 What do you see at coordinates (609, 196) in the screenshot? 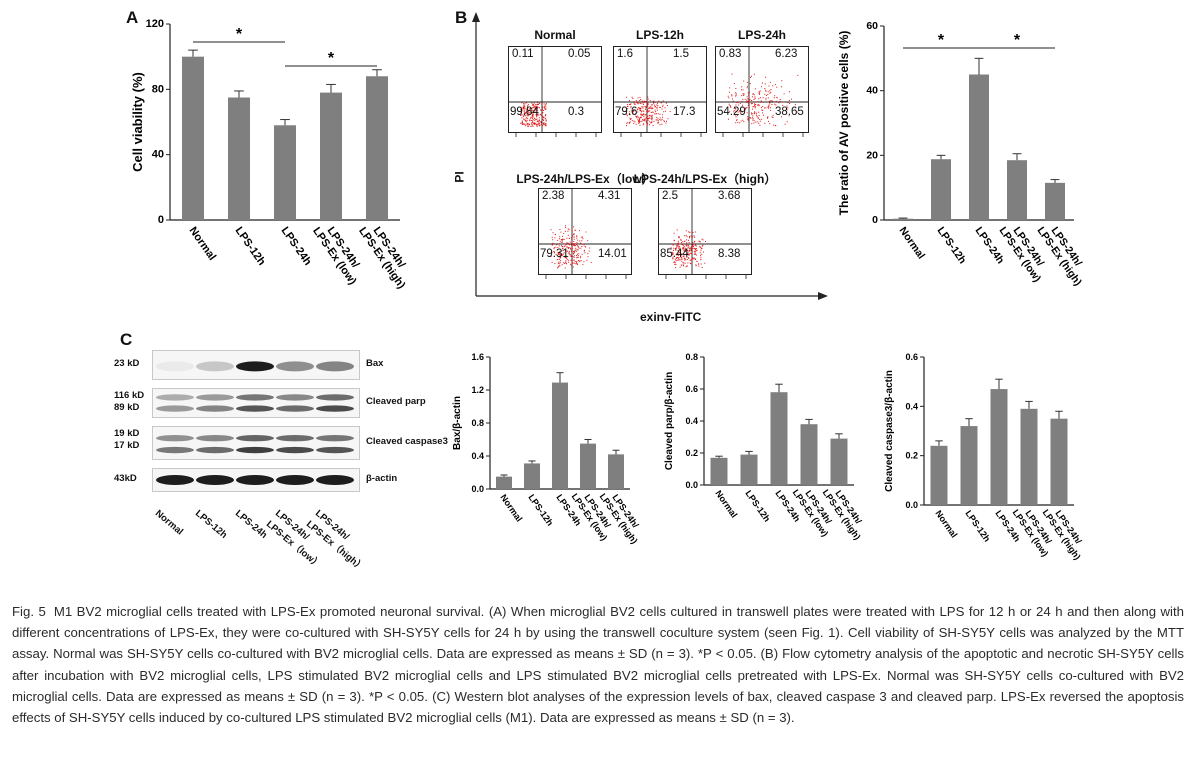
I see `quadrant-value: 4.31` at bounding box center [609, 196].